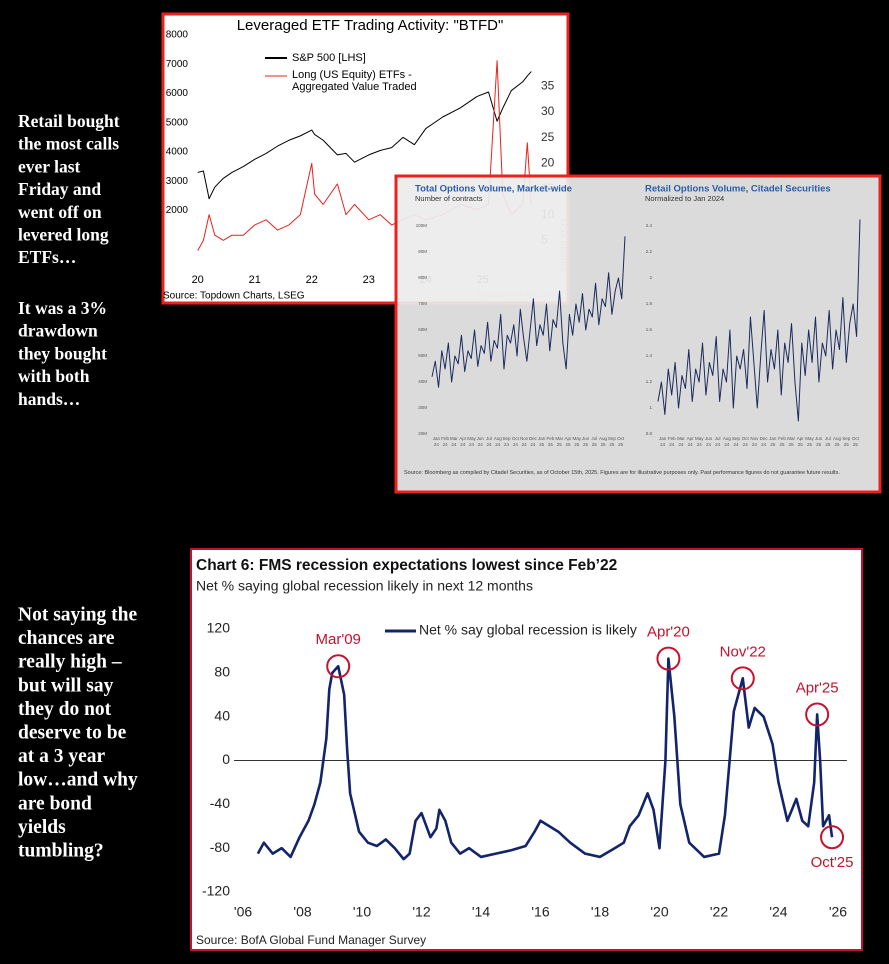 The width and height of the screenshot is (889, 964). Describe the element at coordinates (54, 376) in the screenshot. I see `note-line: with both` at that location.